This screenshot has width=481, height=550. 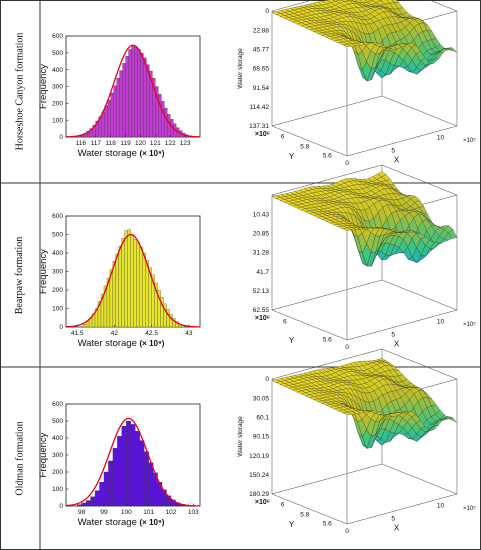 I want to click on row-label-oldman: Oldman formation, so click(x=20, y=458).